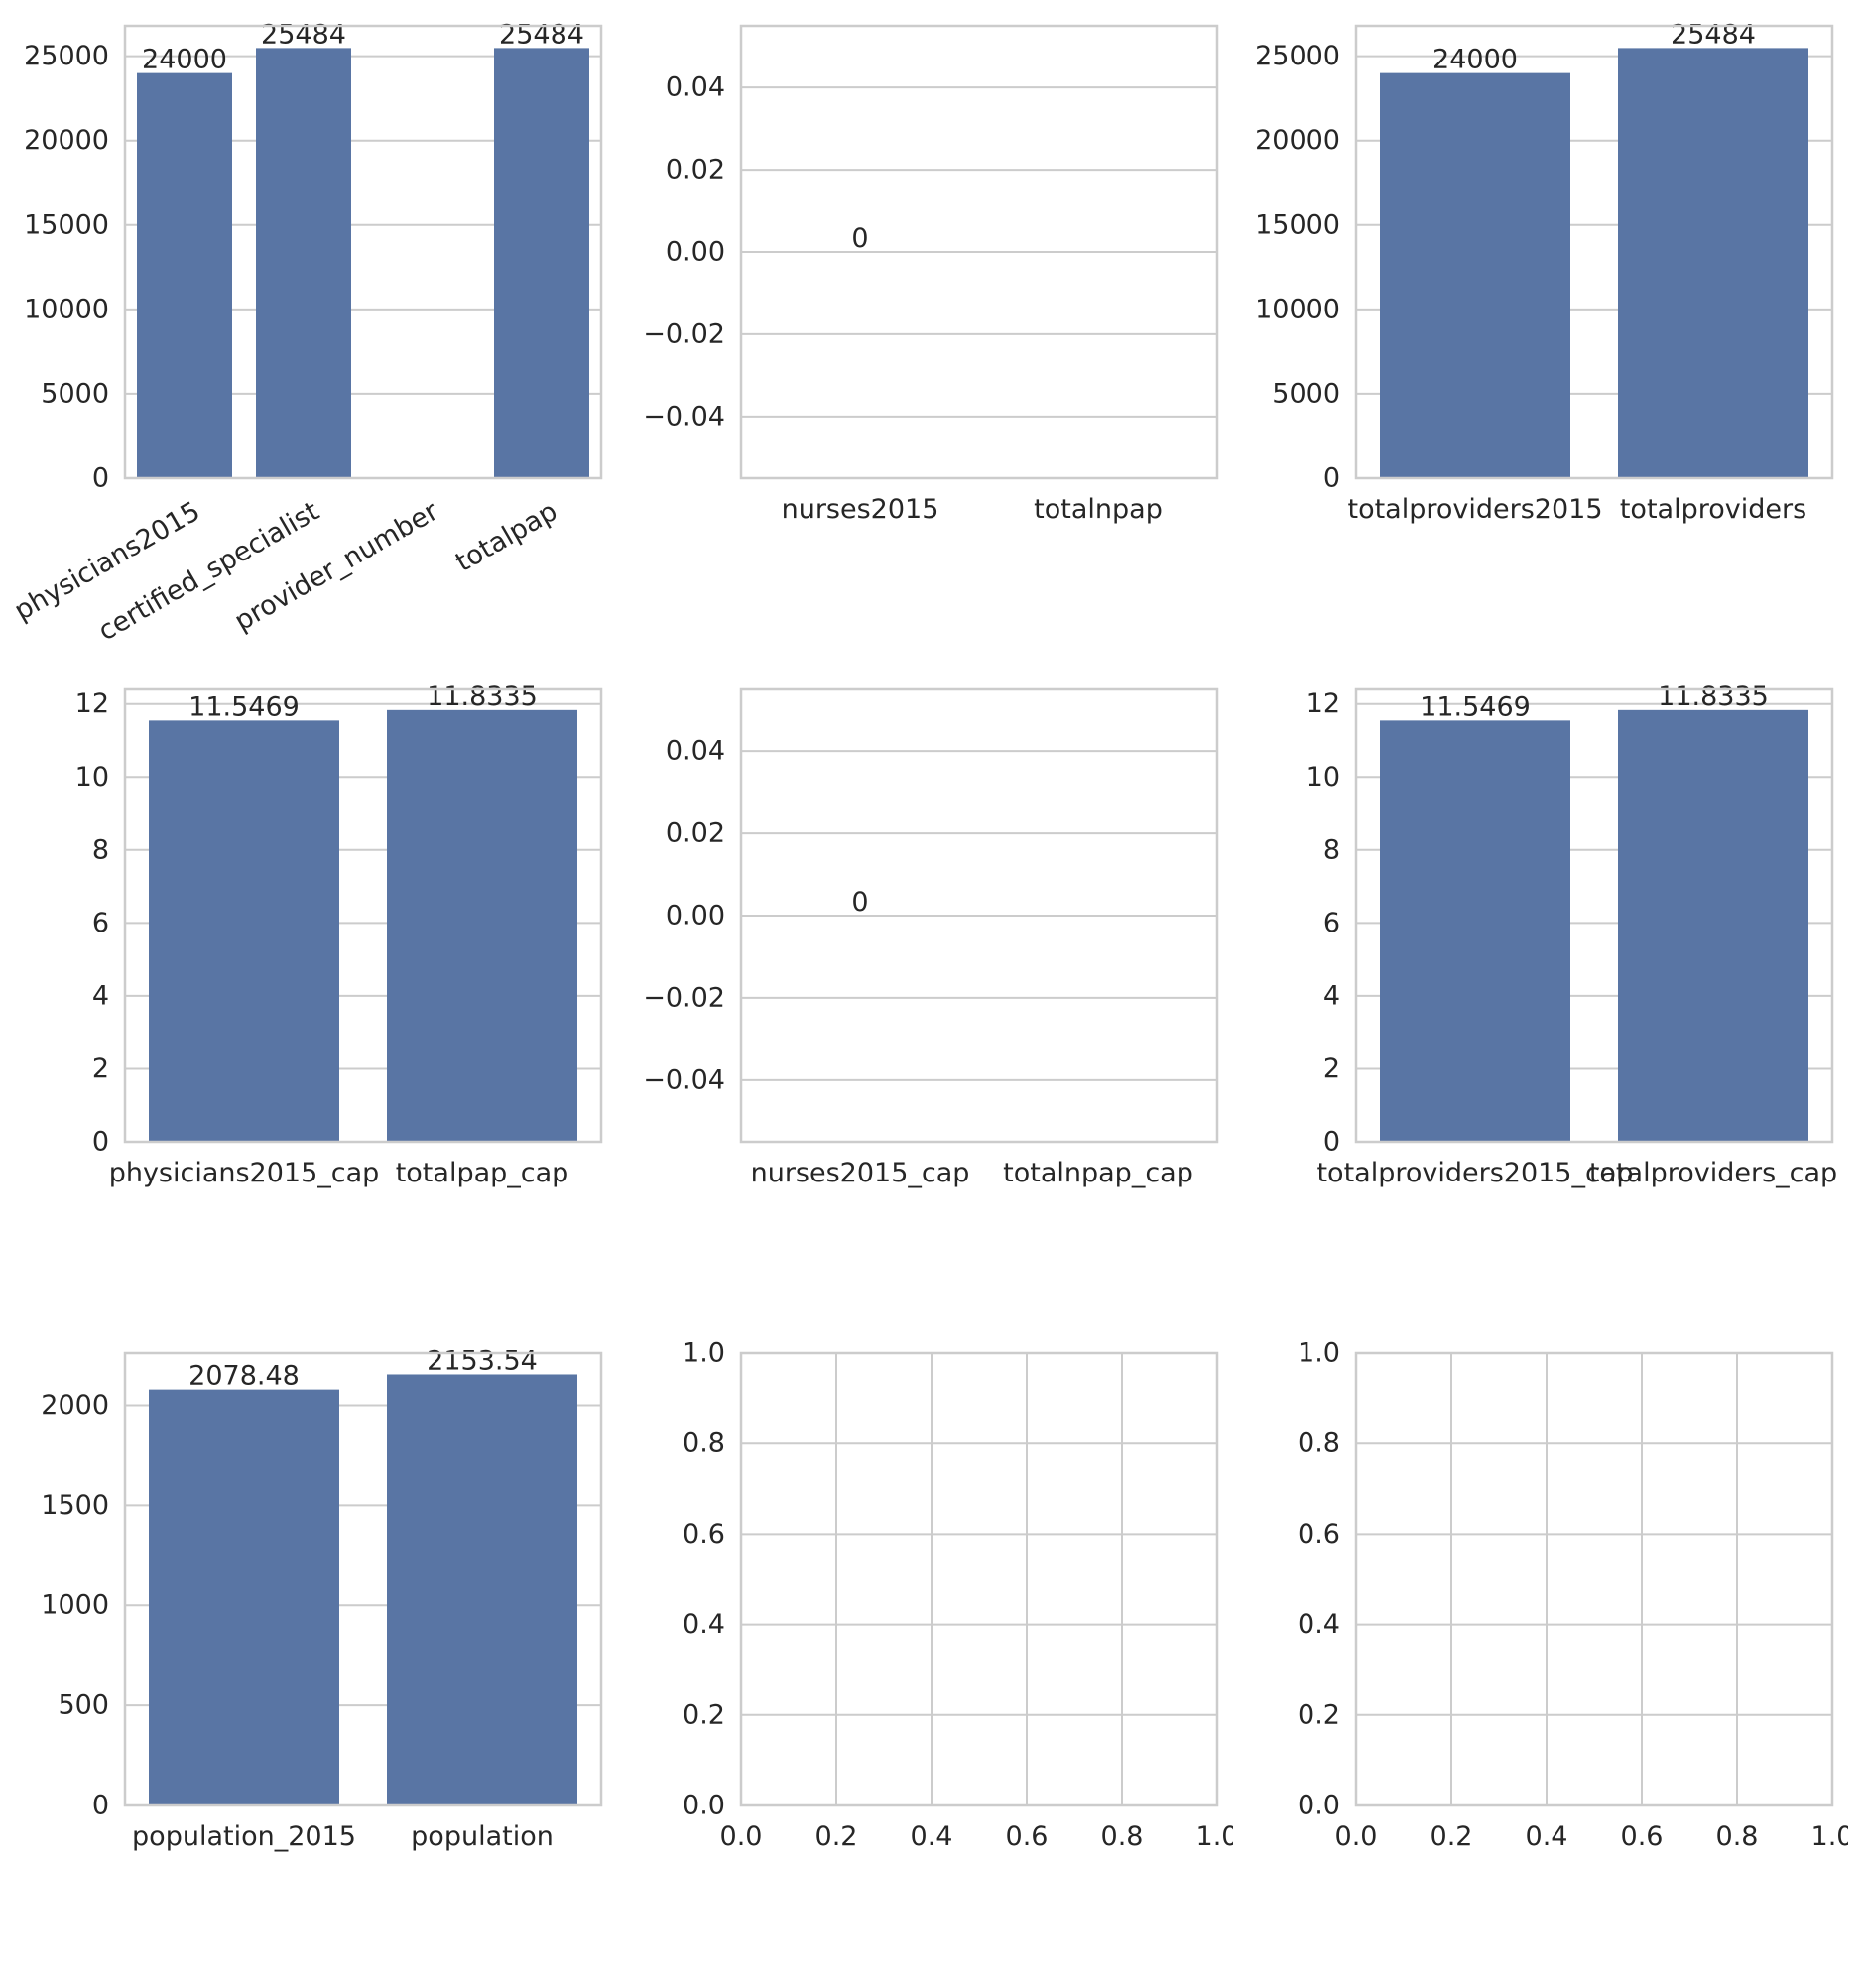  Describe the element at coordinates (1122, 1837) in the screenshot. I see `x-tick-label: 0.8` at that location.